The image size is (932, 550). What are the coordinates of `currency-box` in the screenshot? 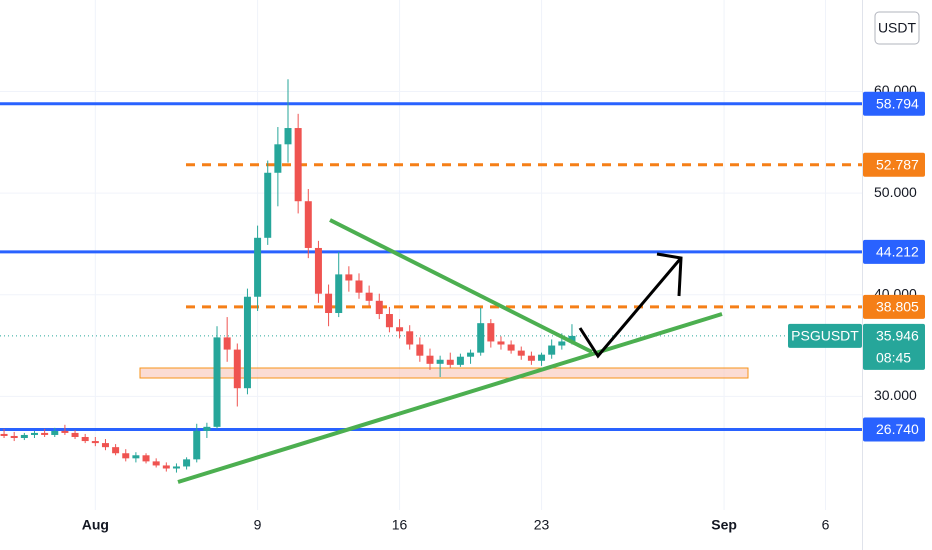 It's located at (897, 28).